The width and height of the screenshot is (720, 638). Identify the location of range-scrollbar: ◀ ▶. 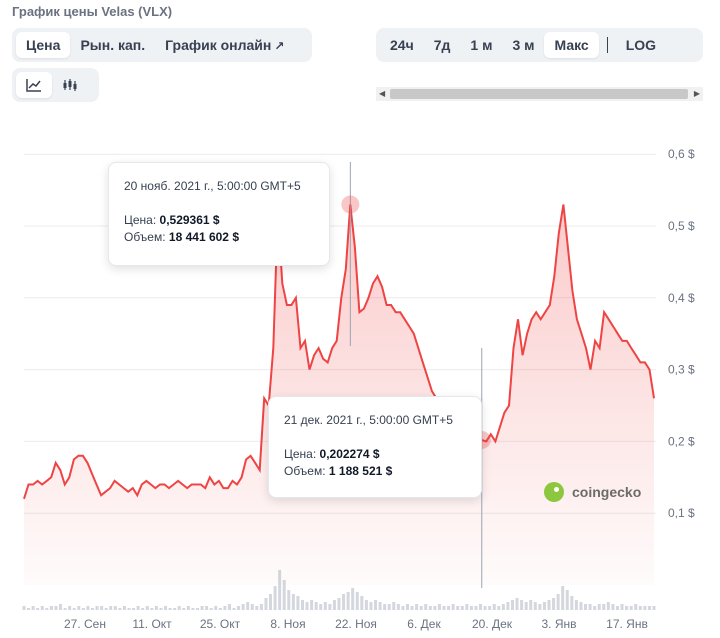
(539, 94).